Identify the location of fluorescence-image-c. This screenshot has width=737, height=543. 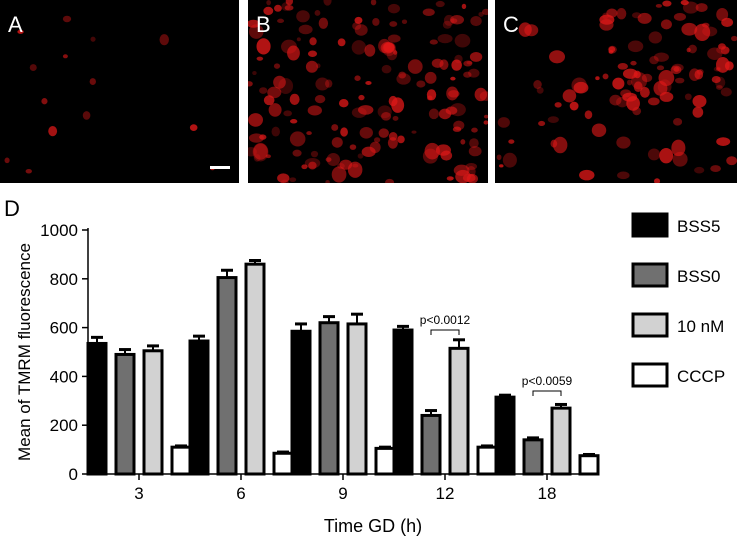
(616, 91).